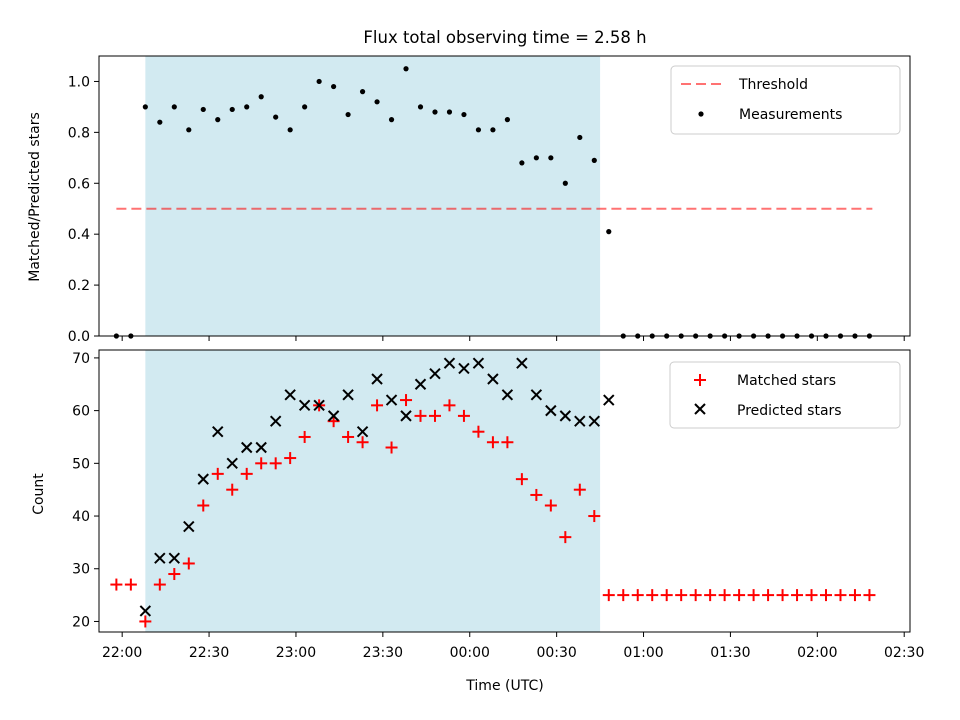  What do you see at coordinates (209, 653) in the screenshot?
I see `x-tick-label: 22:30` at bounding box center [209, 653].